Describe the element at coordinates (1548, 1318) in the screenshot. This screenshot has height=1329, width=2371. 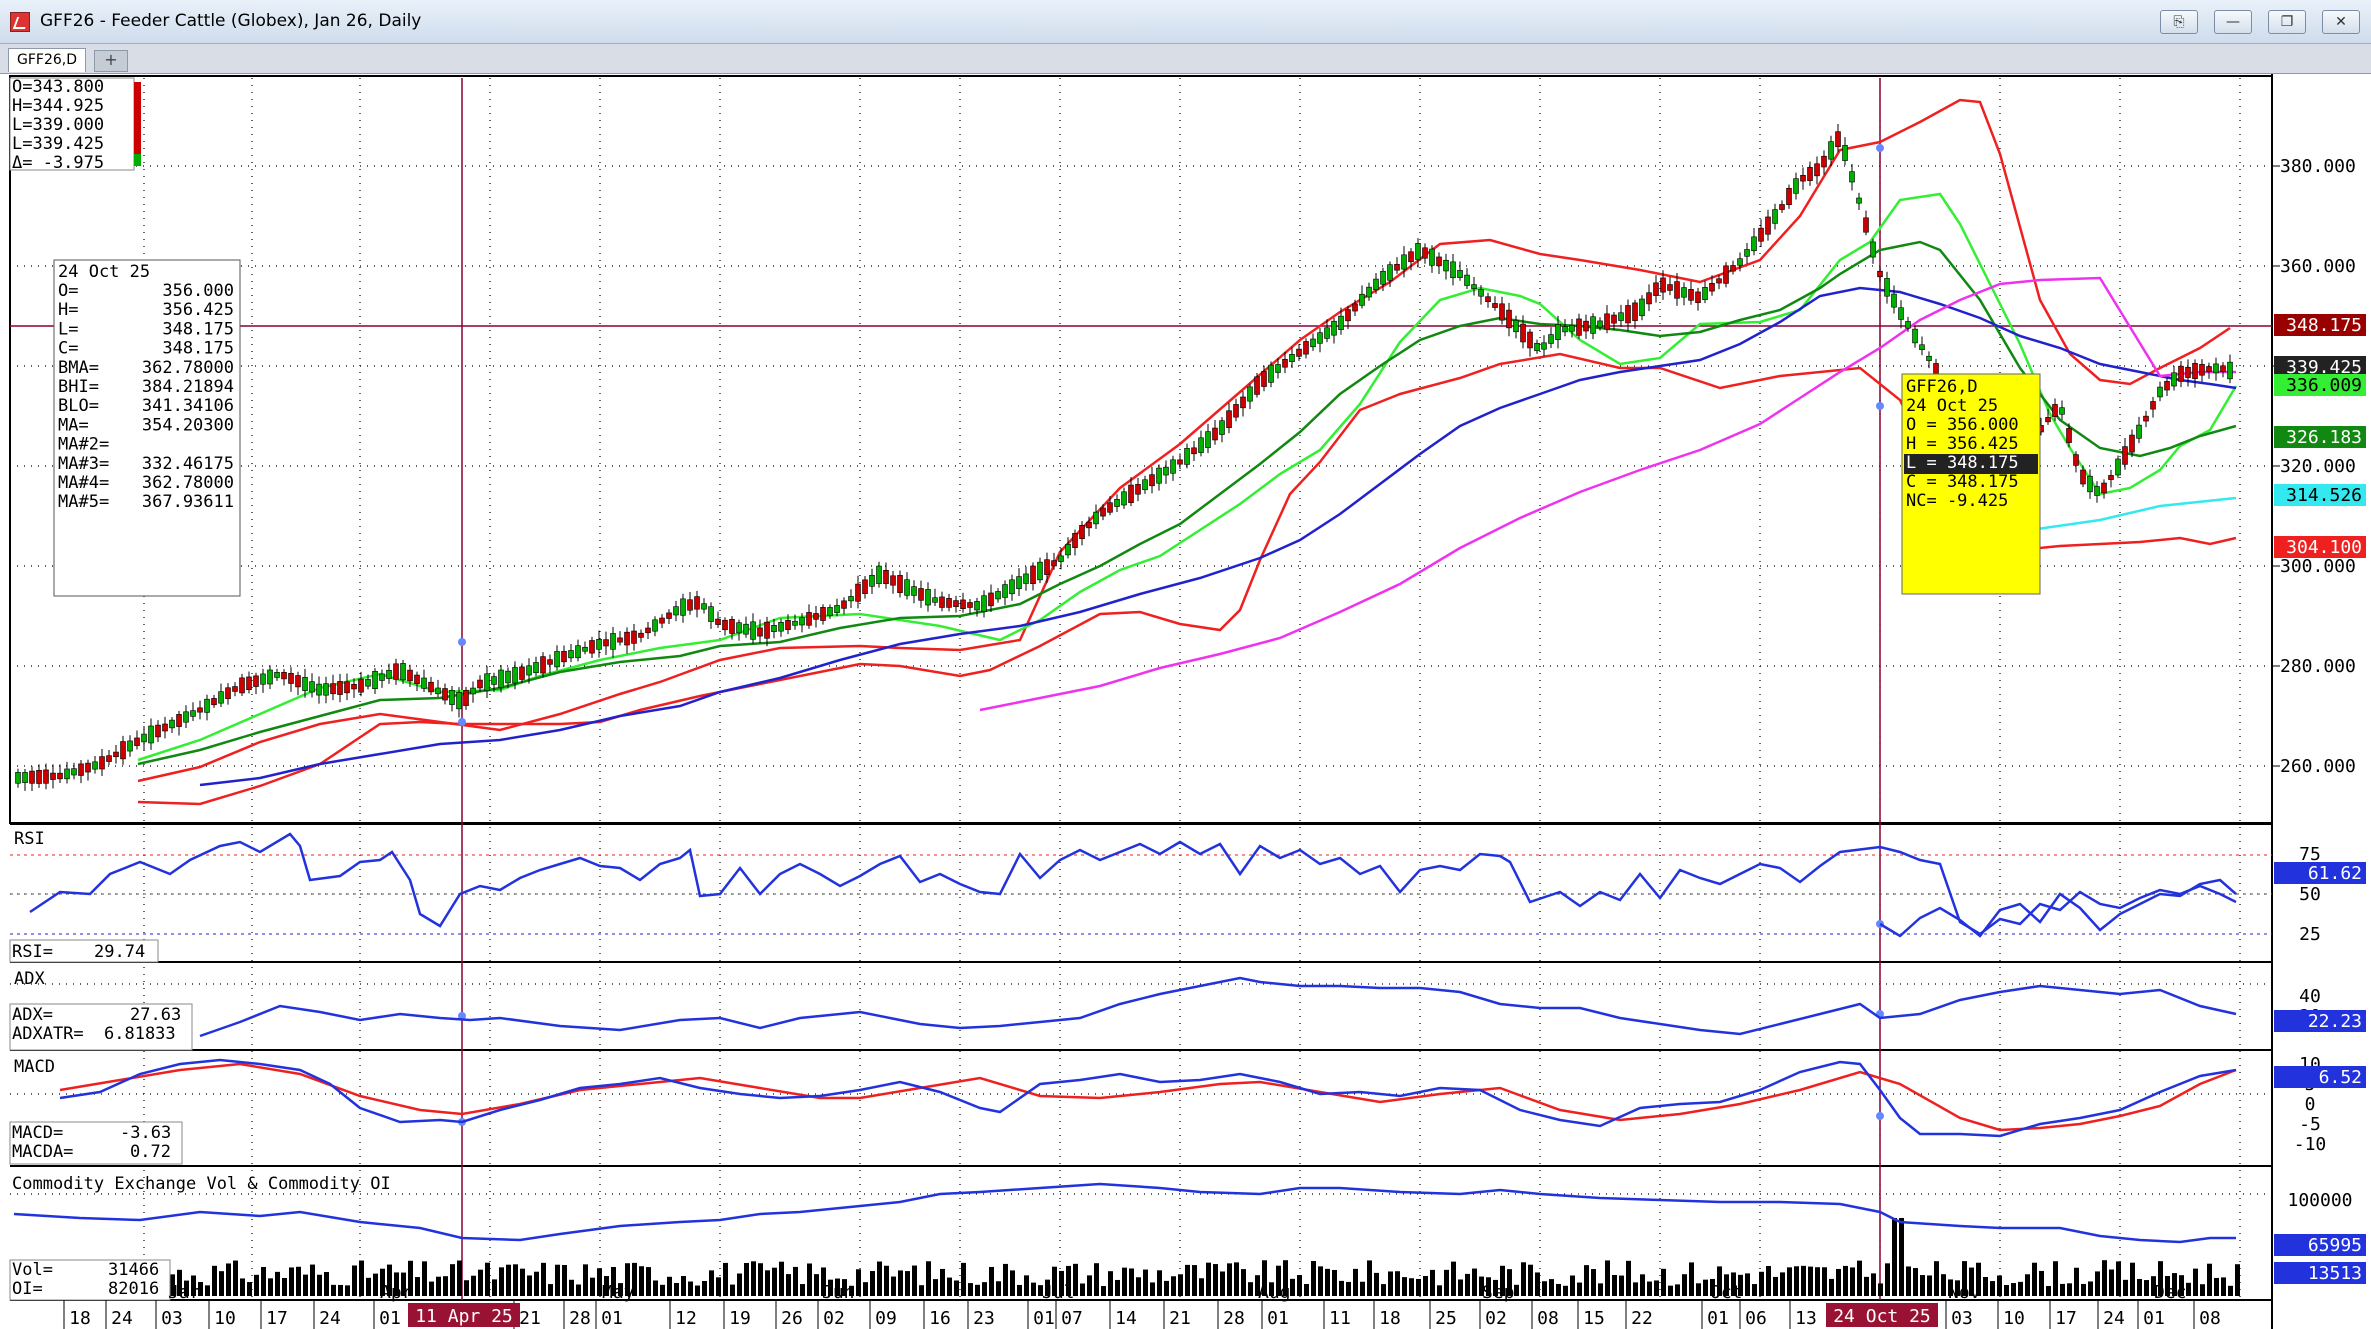
I see `time-day-label: 08` at that location.